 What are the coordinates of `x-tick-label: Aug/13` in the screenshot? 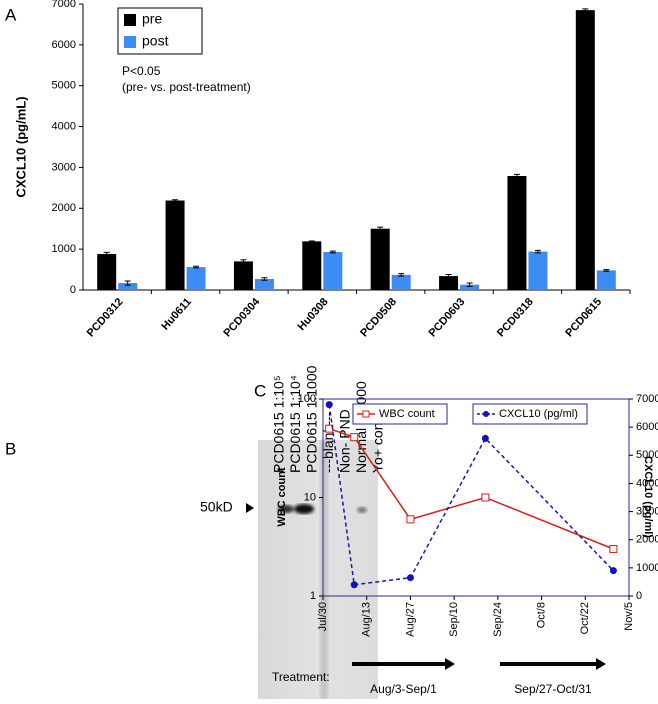 It's located at (367, 619).